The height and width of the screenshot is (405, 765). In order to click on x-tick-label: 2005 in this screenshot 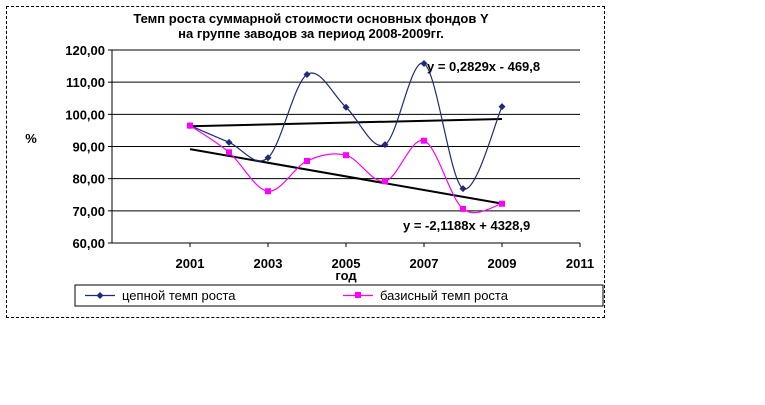, I will do `click(346, 263)`.